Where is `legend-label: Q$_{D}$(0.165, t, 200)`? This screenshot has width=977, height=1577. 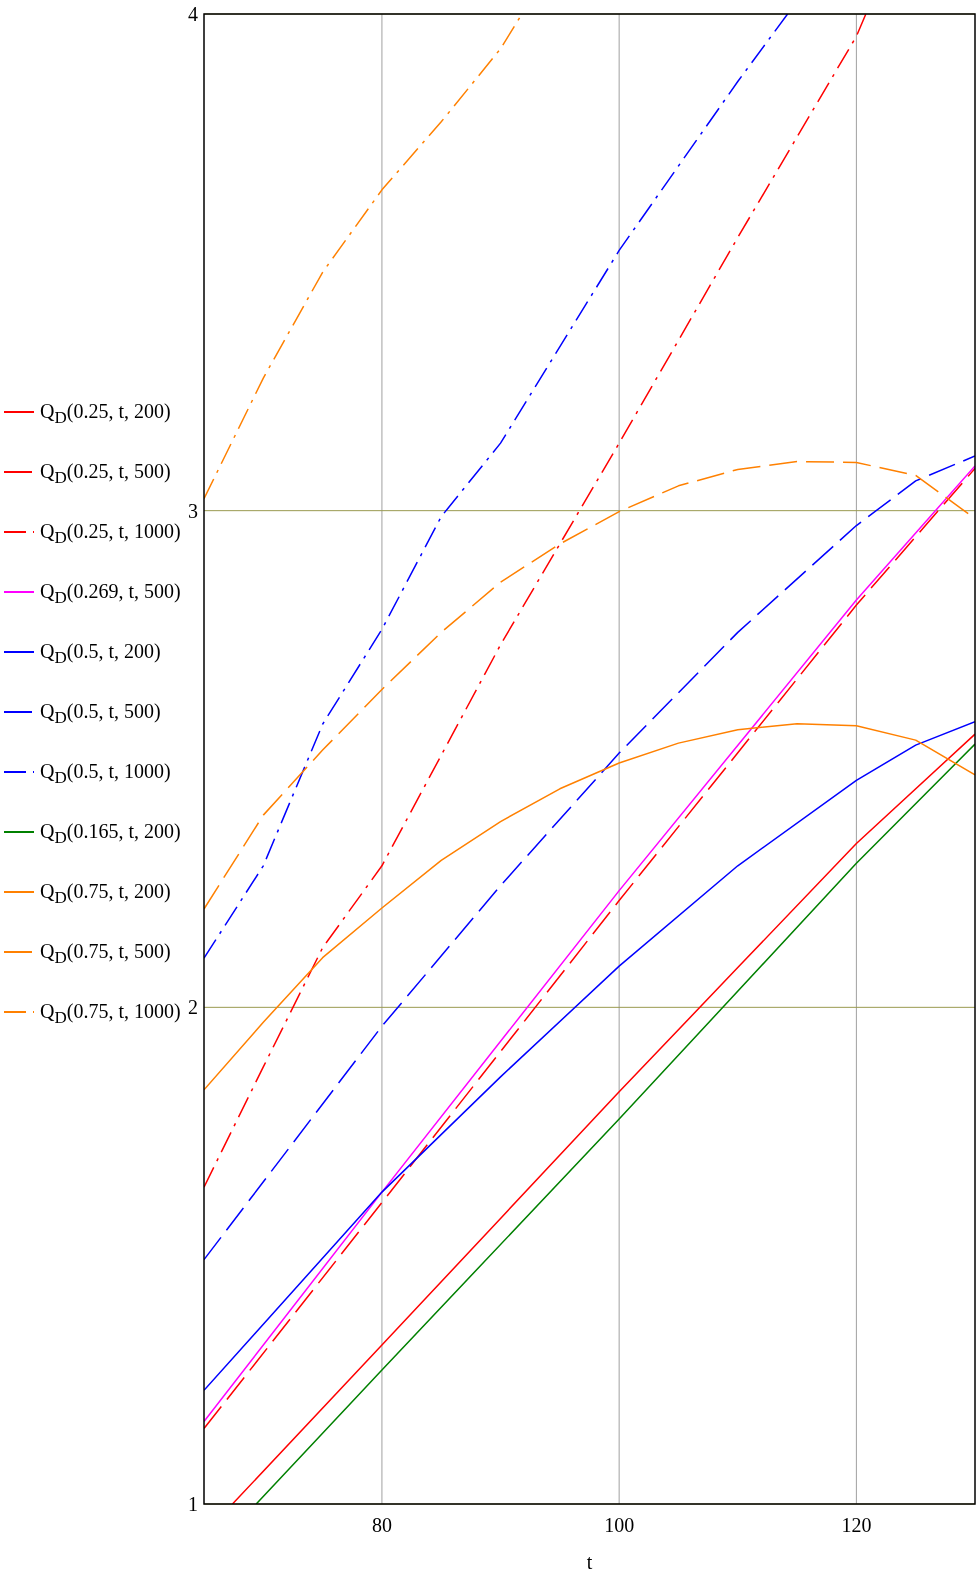 legend-label: Q$_{D}$(0.165, t, 200) is located at coordinates (110, 834).